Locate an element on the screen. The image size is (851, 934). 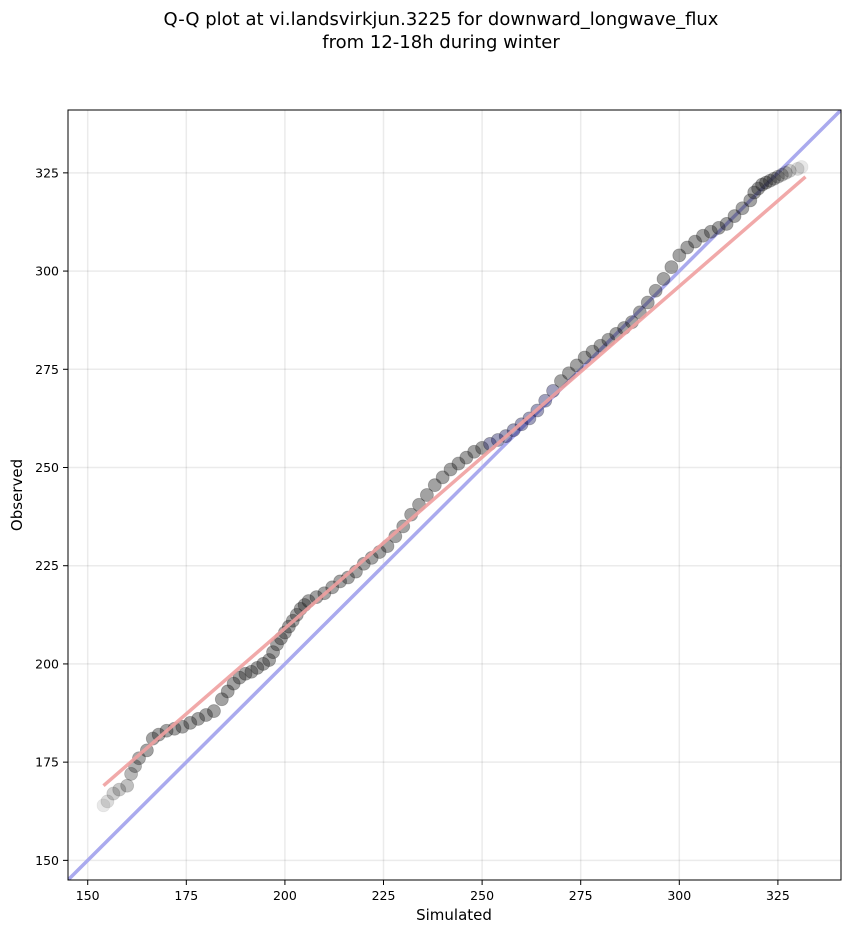
x-axis-label: Simulated is located at coordinates (454, 915).